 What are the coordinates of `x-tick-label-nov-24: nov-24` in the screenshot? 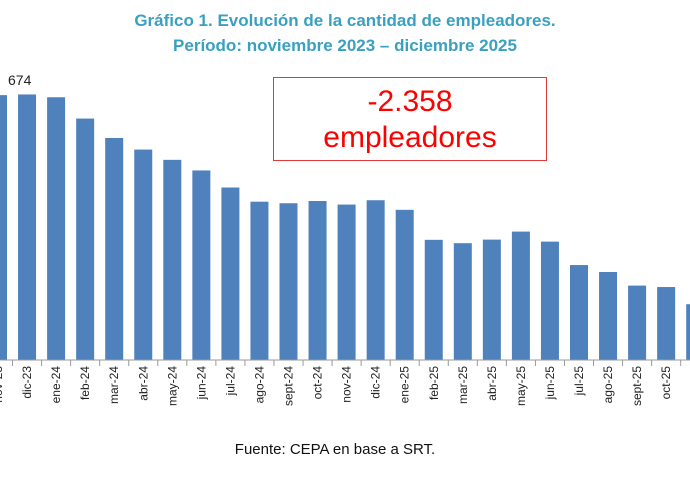 It's located at (347, 384).